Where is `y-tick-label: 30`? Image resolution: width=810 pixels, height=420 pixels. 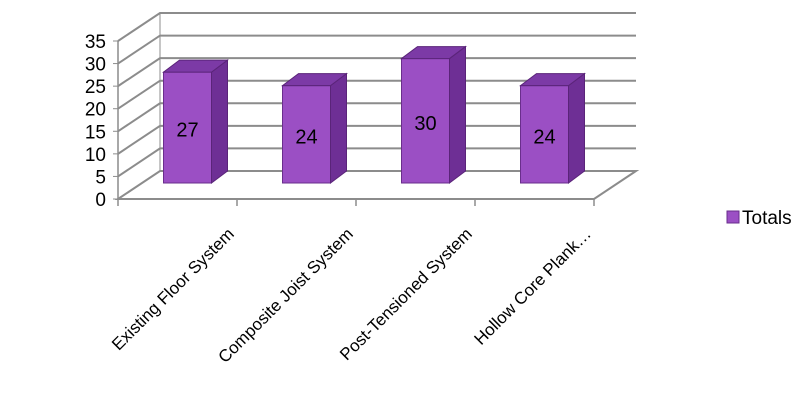
y-tick-label: 30 is located at coordinates (95, 65).